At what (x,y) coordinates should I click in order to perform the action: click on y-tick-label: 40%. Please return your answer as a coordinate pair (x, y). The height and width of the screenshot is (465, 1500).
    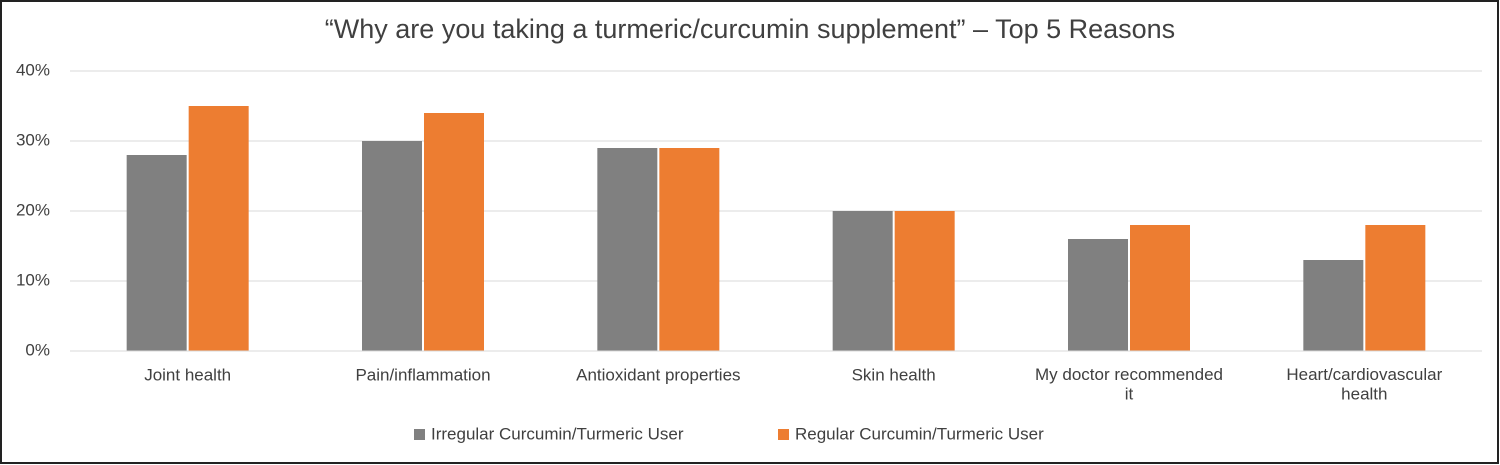
    Looking at the image, I should click on (33, 69).